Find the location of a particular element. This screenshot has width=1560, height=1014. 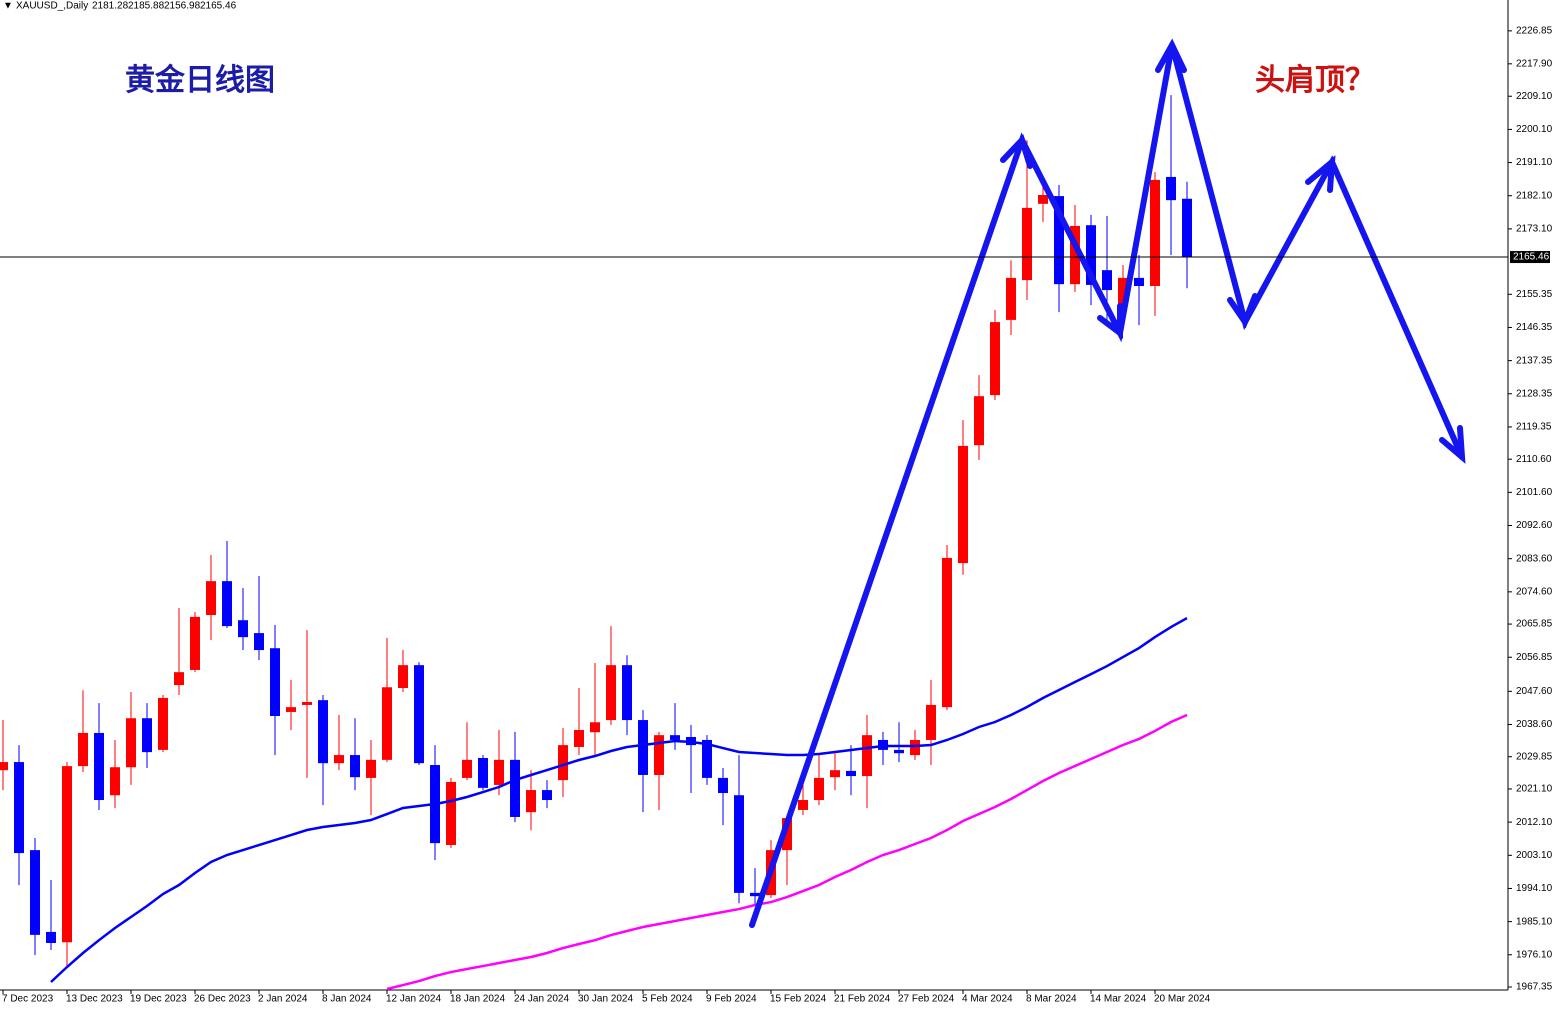

price-label-box is located at coordinates (1530, 257).